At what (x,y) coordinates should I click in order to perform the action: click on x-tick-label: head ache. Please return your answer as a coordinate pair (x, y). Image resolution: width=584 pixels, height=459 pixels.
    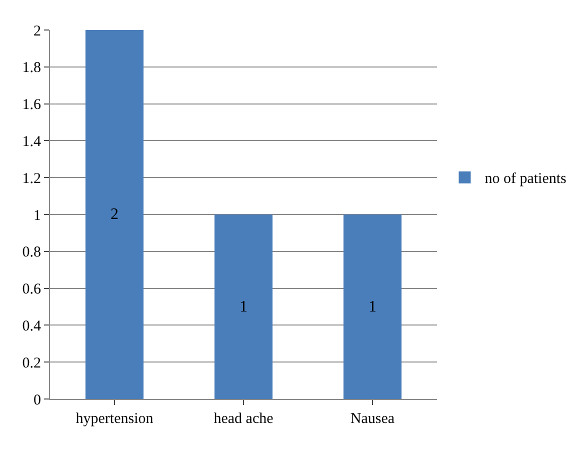
    Looking at the image, I should click on (244, 419).